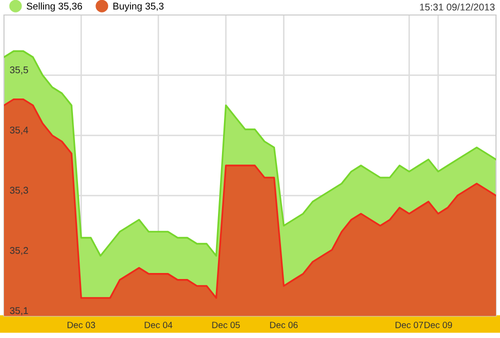 The width and height of the screenshot is (500, 338). I want to click on y-tick-label: 35,1, so click(19, 311).